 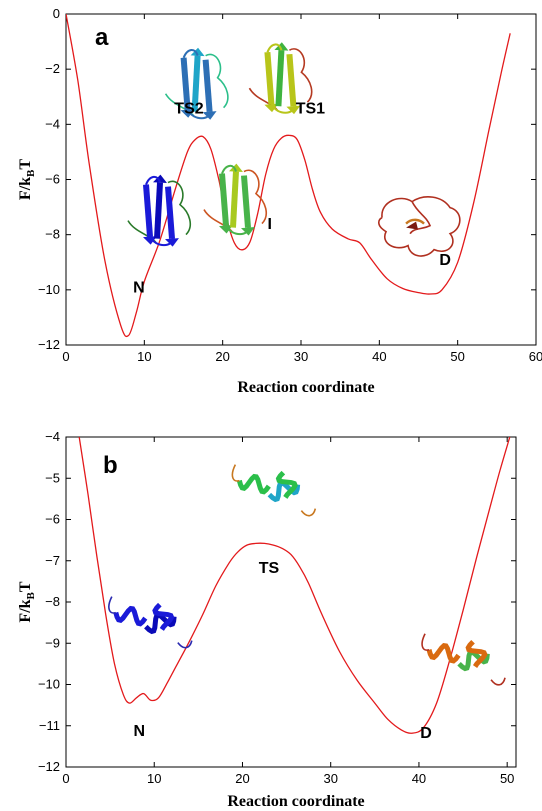 What do you see at coordinates (52, 68) in the screenshot?
I see `y-tick-label: −2` at bounding box center [52, 68].